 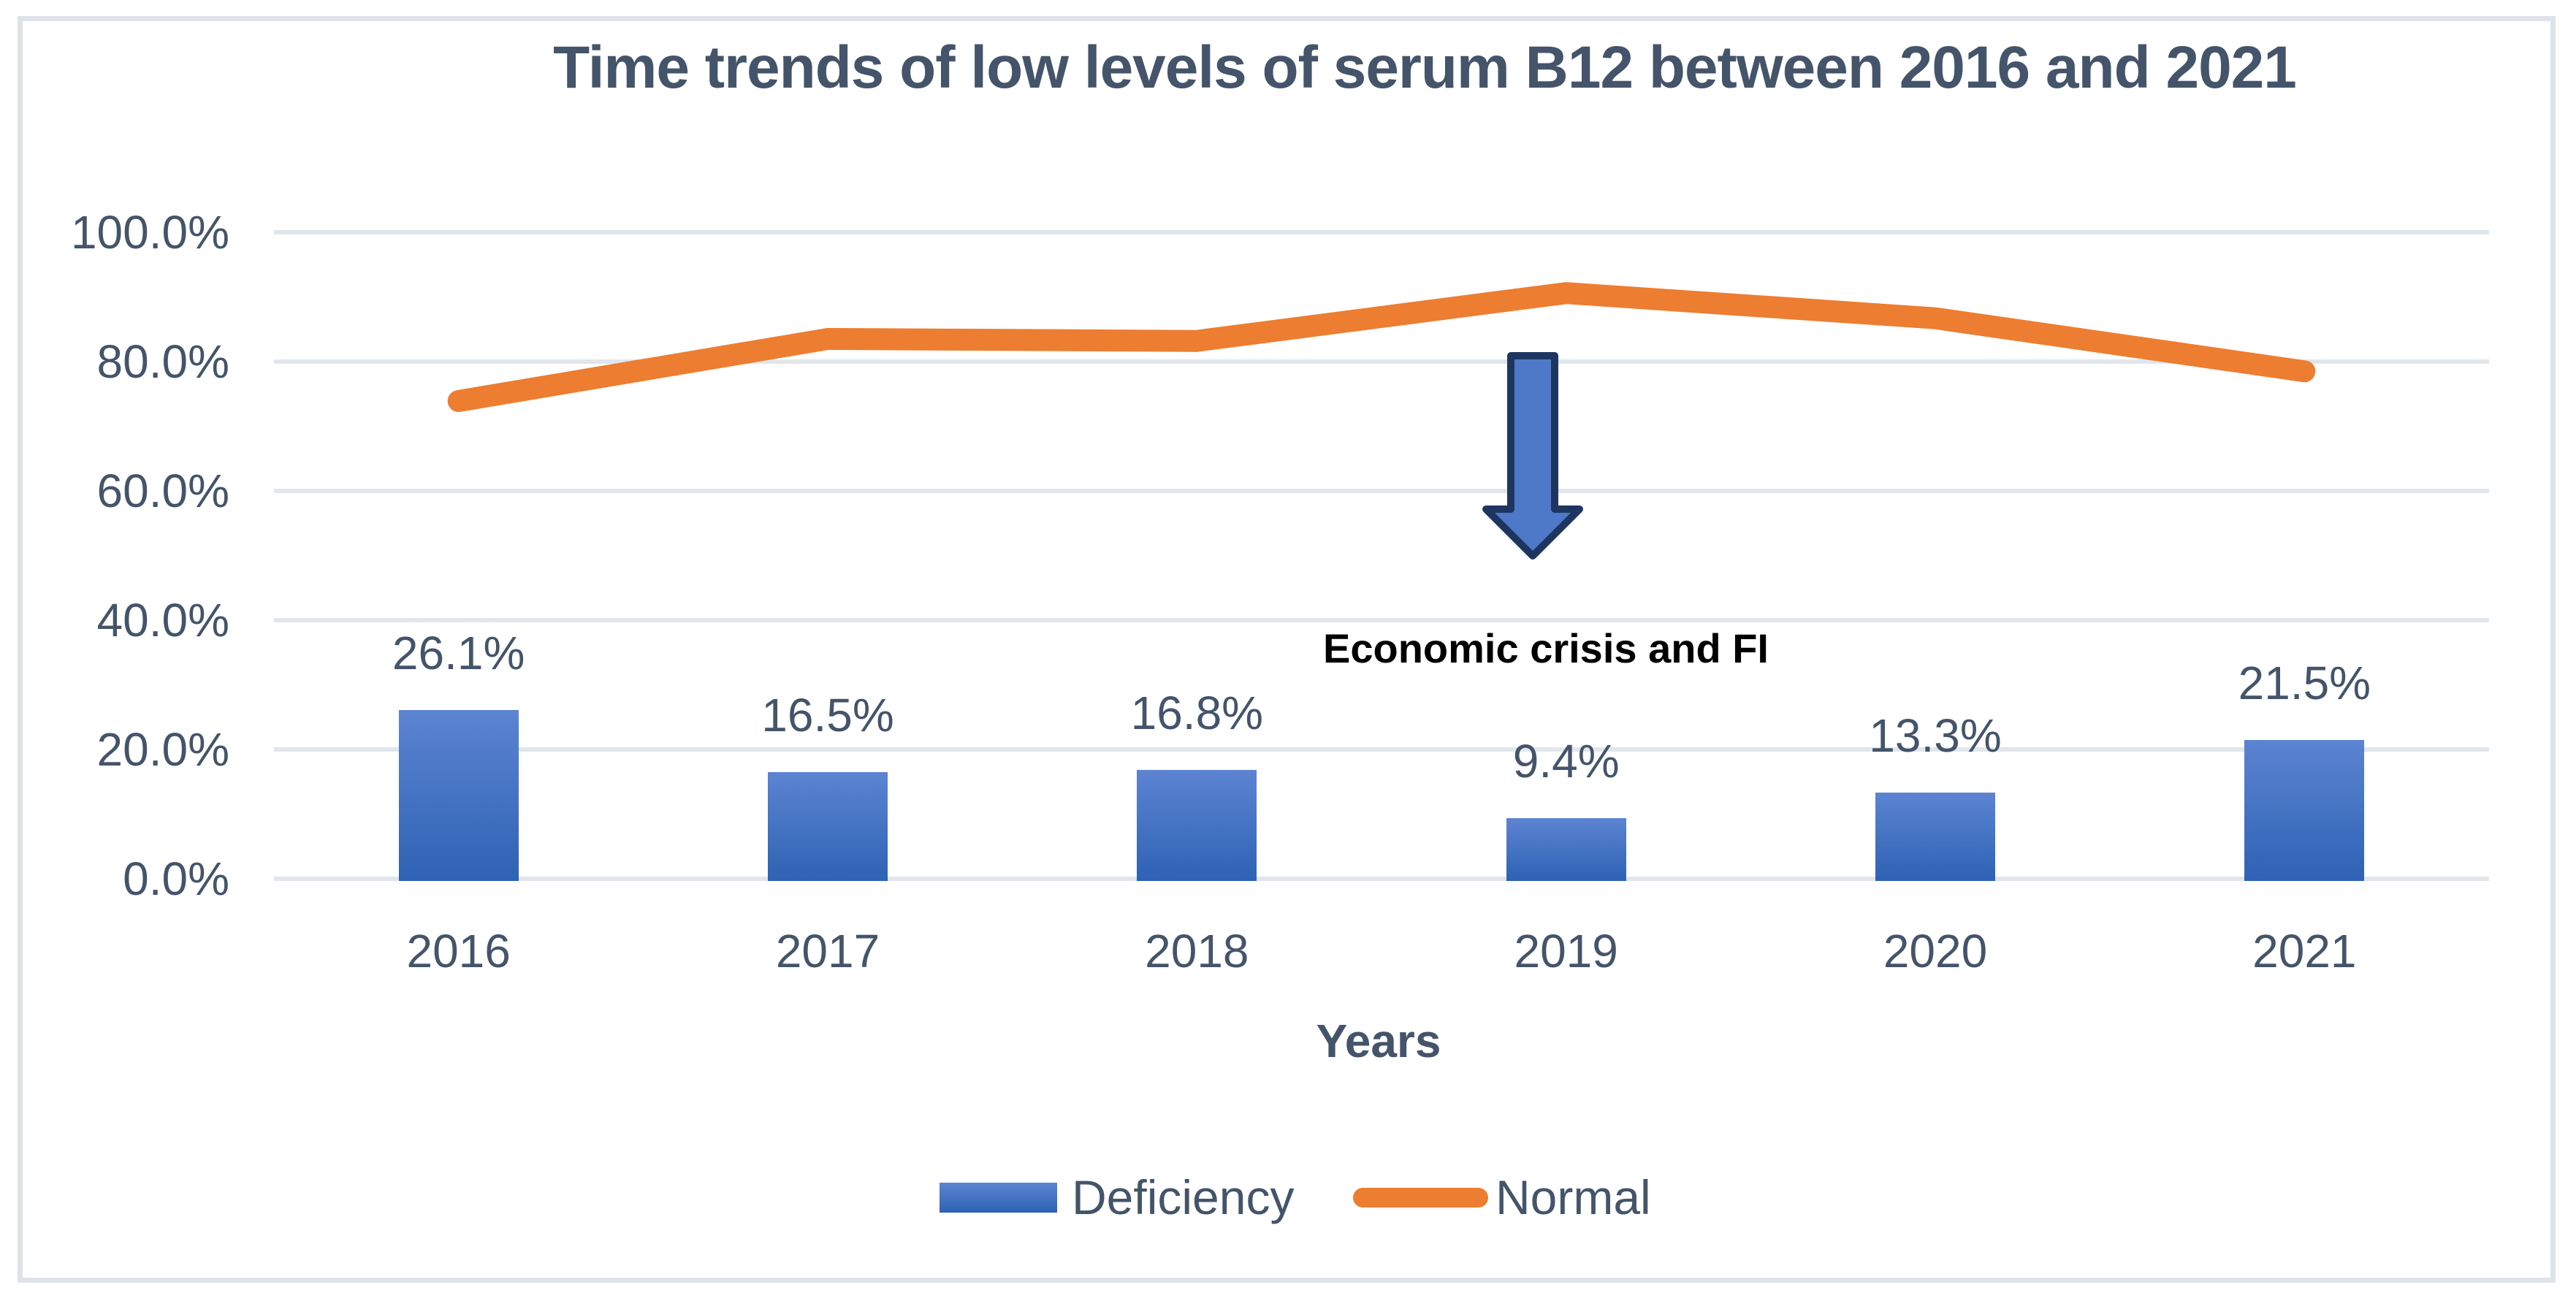 What do you see at coordinates (1197, 825) in the screenshot?
I see `bar-2018` at bounding box center [1197, 825].